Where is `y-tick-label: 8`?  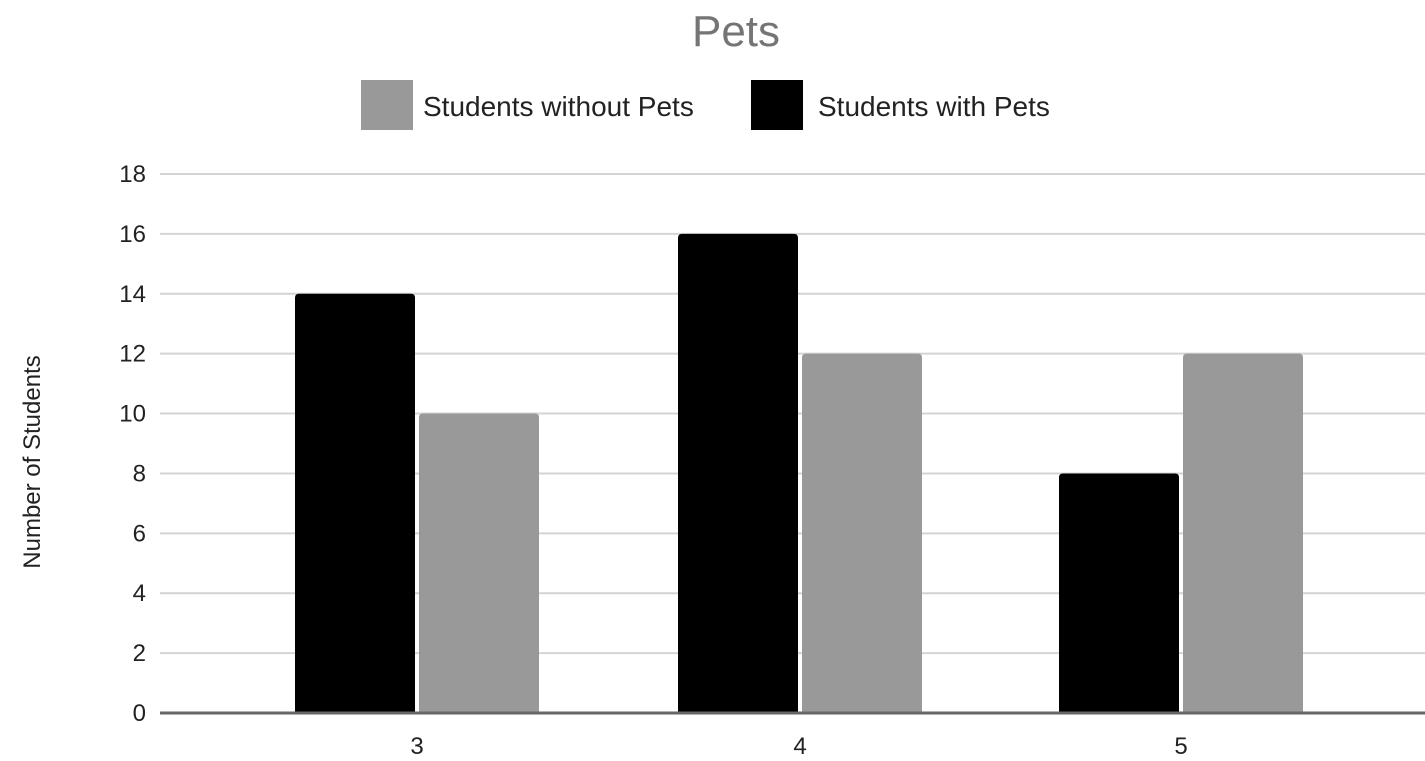
y-tick-label: 8 is located at coordinates (139, 473).